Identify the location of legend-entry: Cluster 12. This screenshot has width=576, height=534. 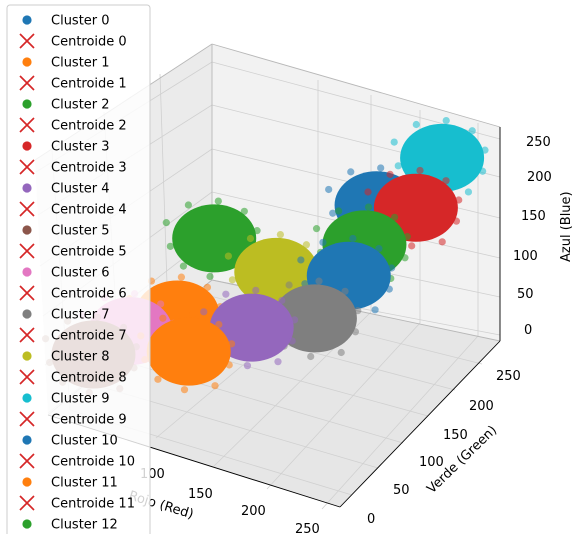
(70, 525).